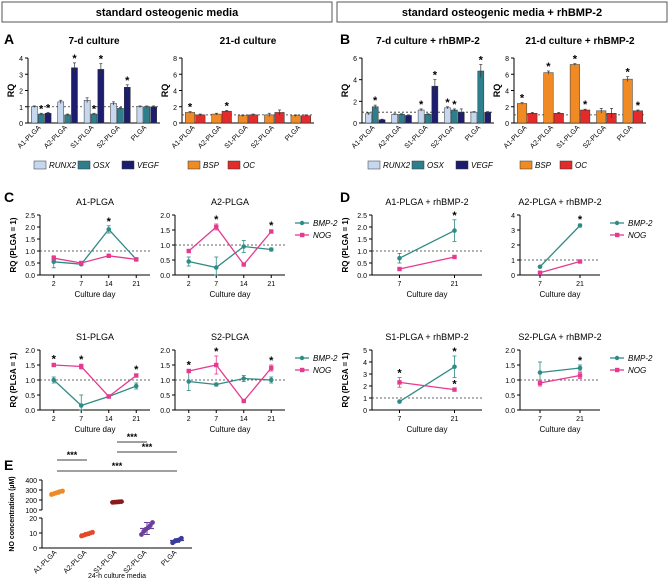  I want to click on y-axis-label: RQ (PLGA = 1), so click(13, 379).